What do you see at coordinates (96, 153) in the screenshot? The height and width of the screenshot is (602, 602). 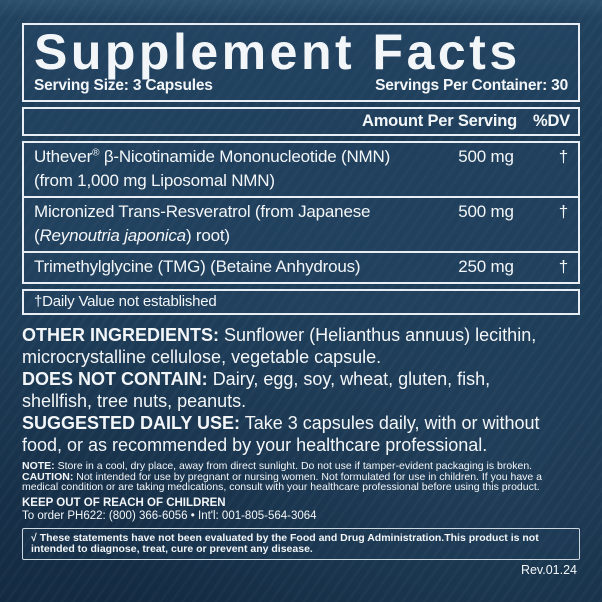 I see `registered-trademark-symbol: ®` at bounding box center [96, 153].